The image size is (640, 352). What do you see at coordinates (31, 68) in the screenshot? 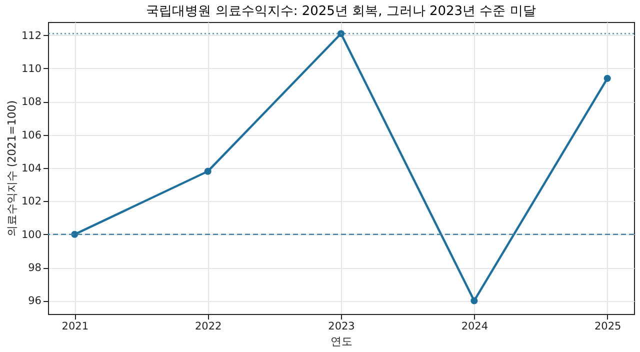
I see `y-tick-label: 110` at bounding box center [31, 68].